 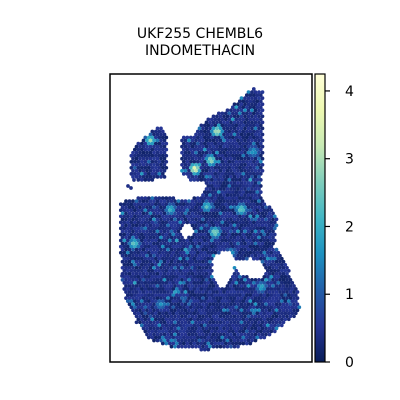 What do you see at coordinates (349, 363) in the screenshot?
I see `colorbar-tick-label: 0` at bounding box center [349, 363].